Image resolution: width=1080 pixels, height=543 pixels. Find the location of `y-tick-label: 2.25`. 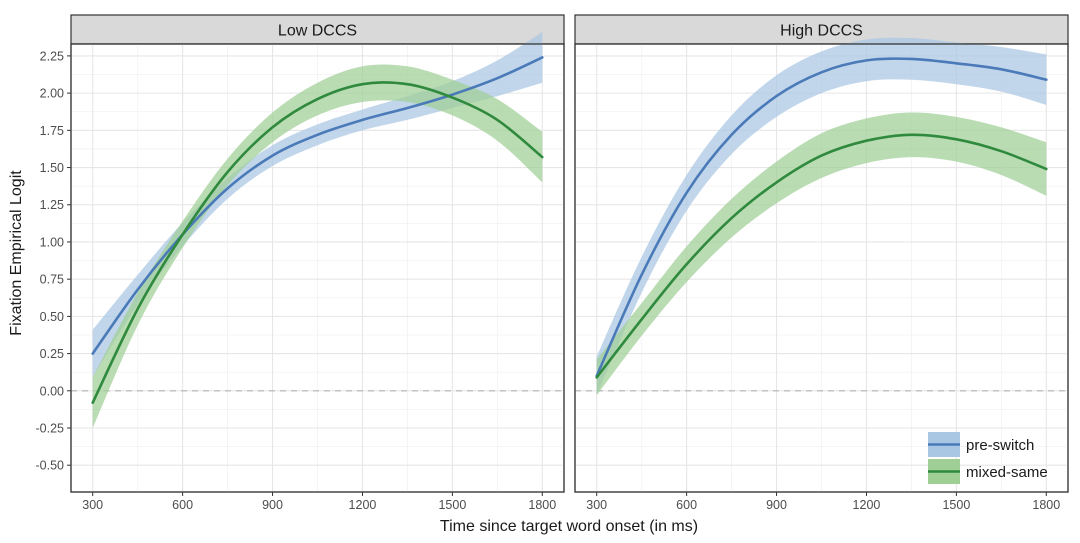

y-tick-label: 2.25 is located at coordinates (52, 56).